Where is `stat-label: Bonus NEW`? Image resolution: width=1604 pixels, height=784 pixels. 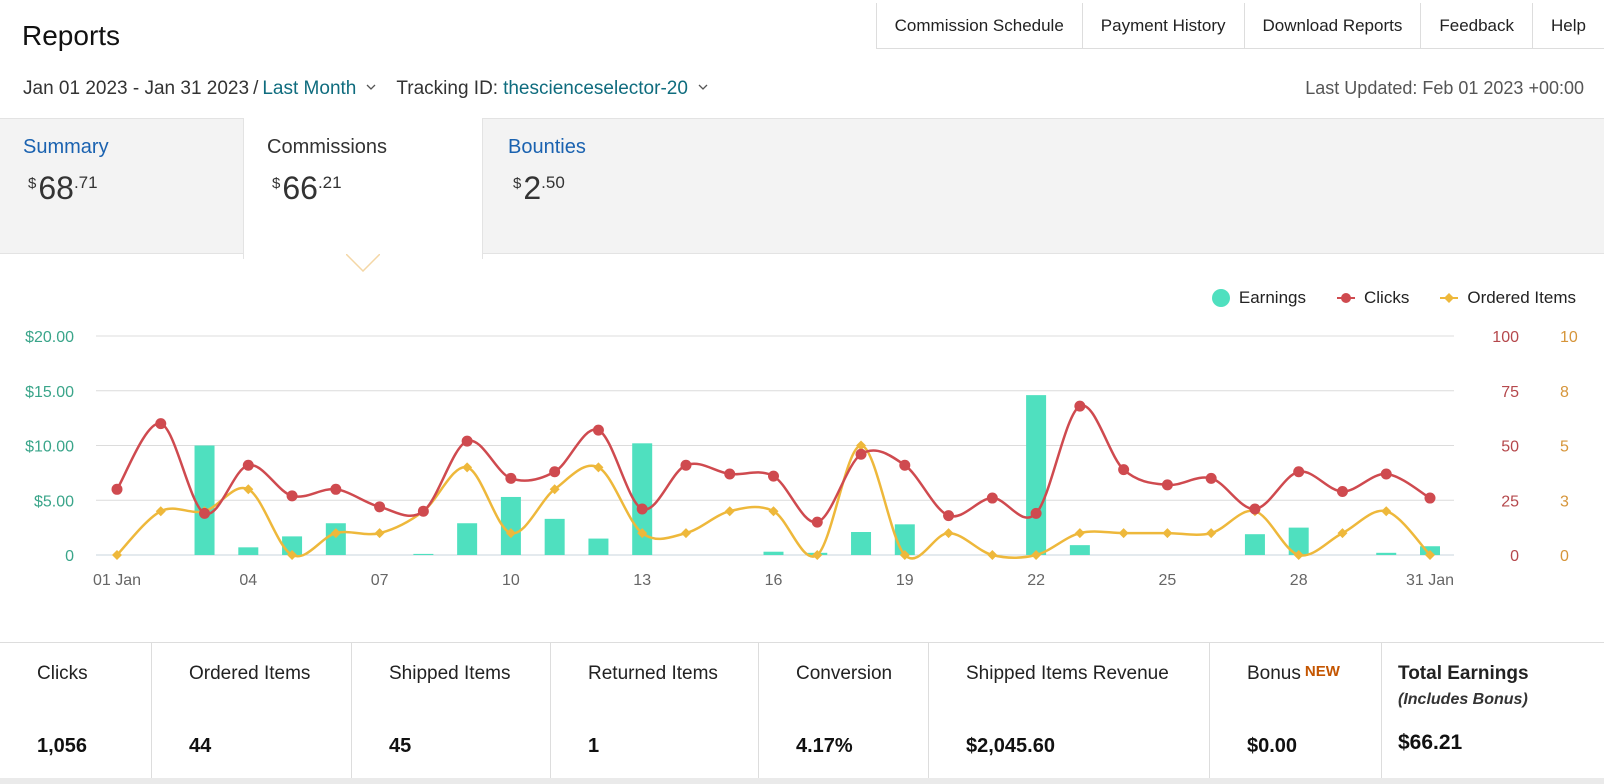
stat-label: Bonus NEW is located at coordinates (1314, 674).